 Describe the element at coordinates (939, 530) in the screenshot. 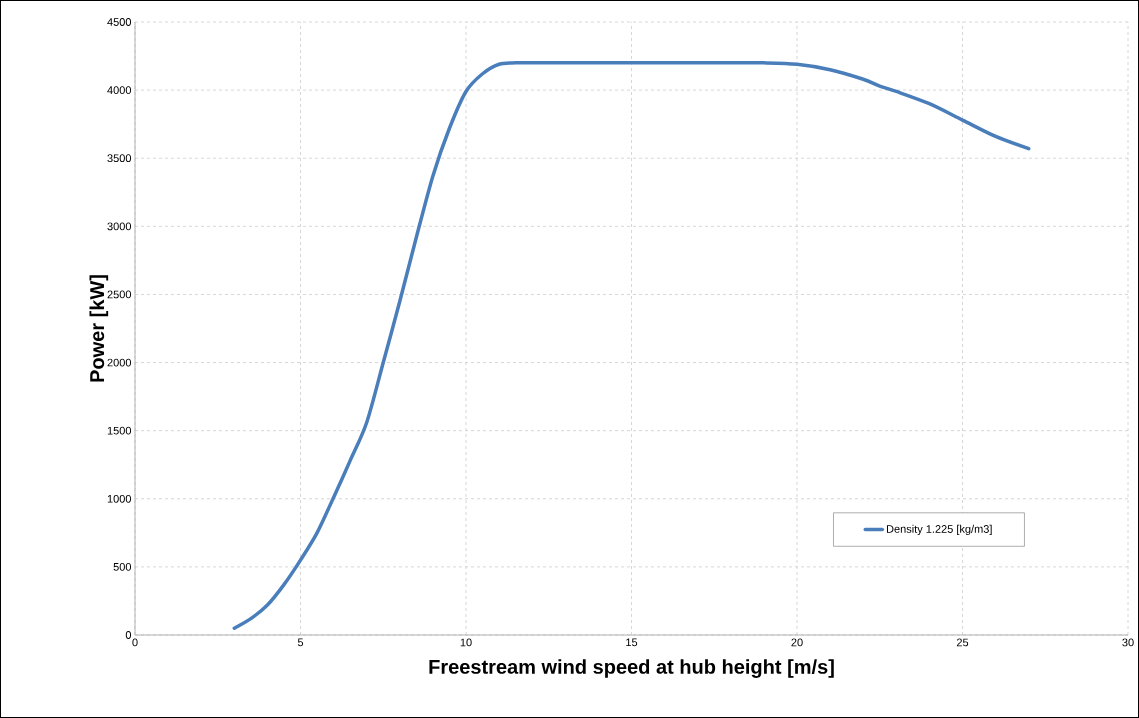

I see `legend-label: Density 1.225 [kg/m3]` at that location.